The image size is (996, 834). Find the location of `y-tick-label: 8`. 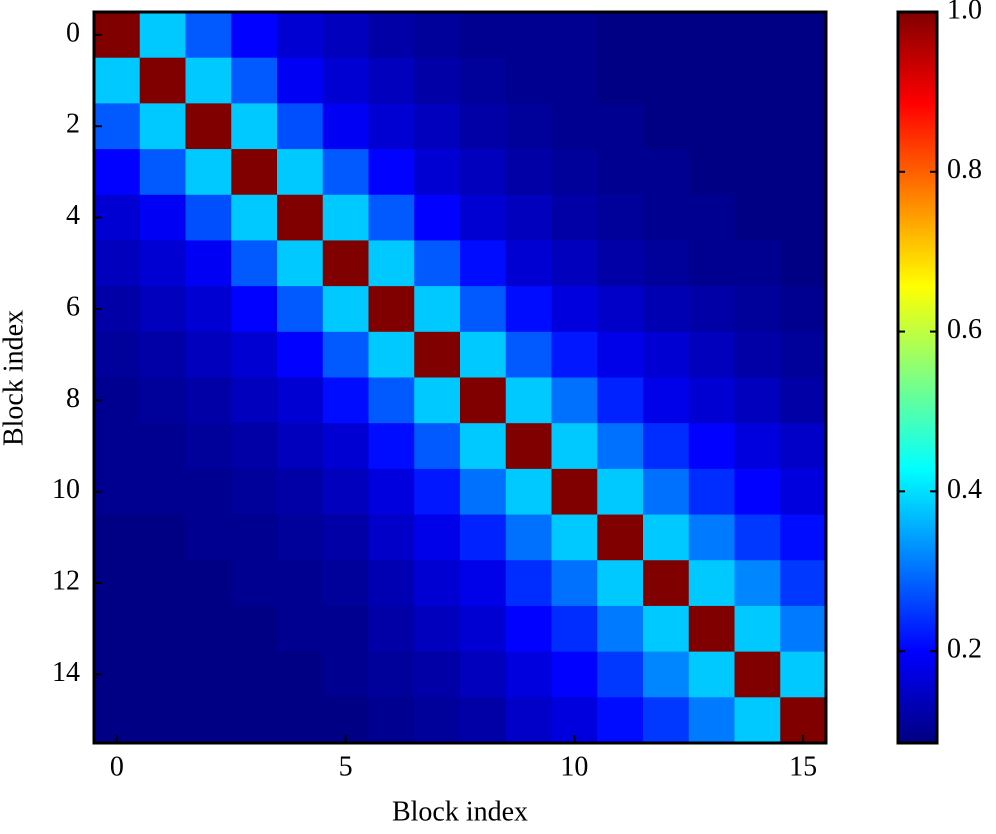

y-tick-label: 8 is located at coordinates (73, 398).